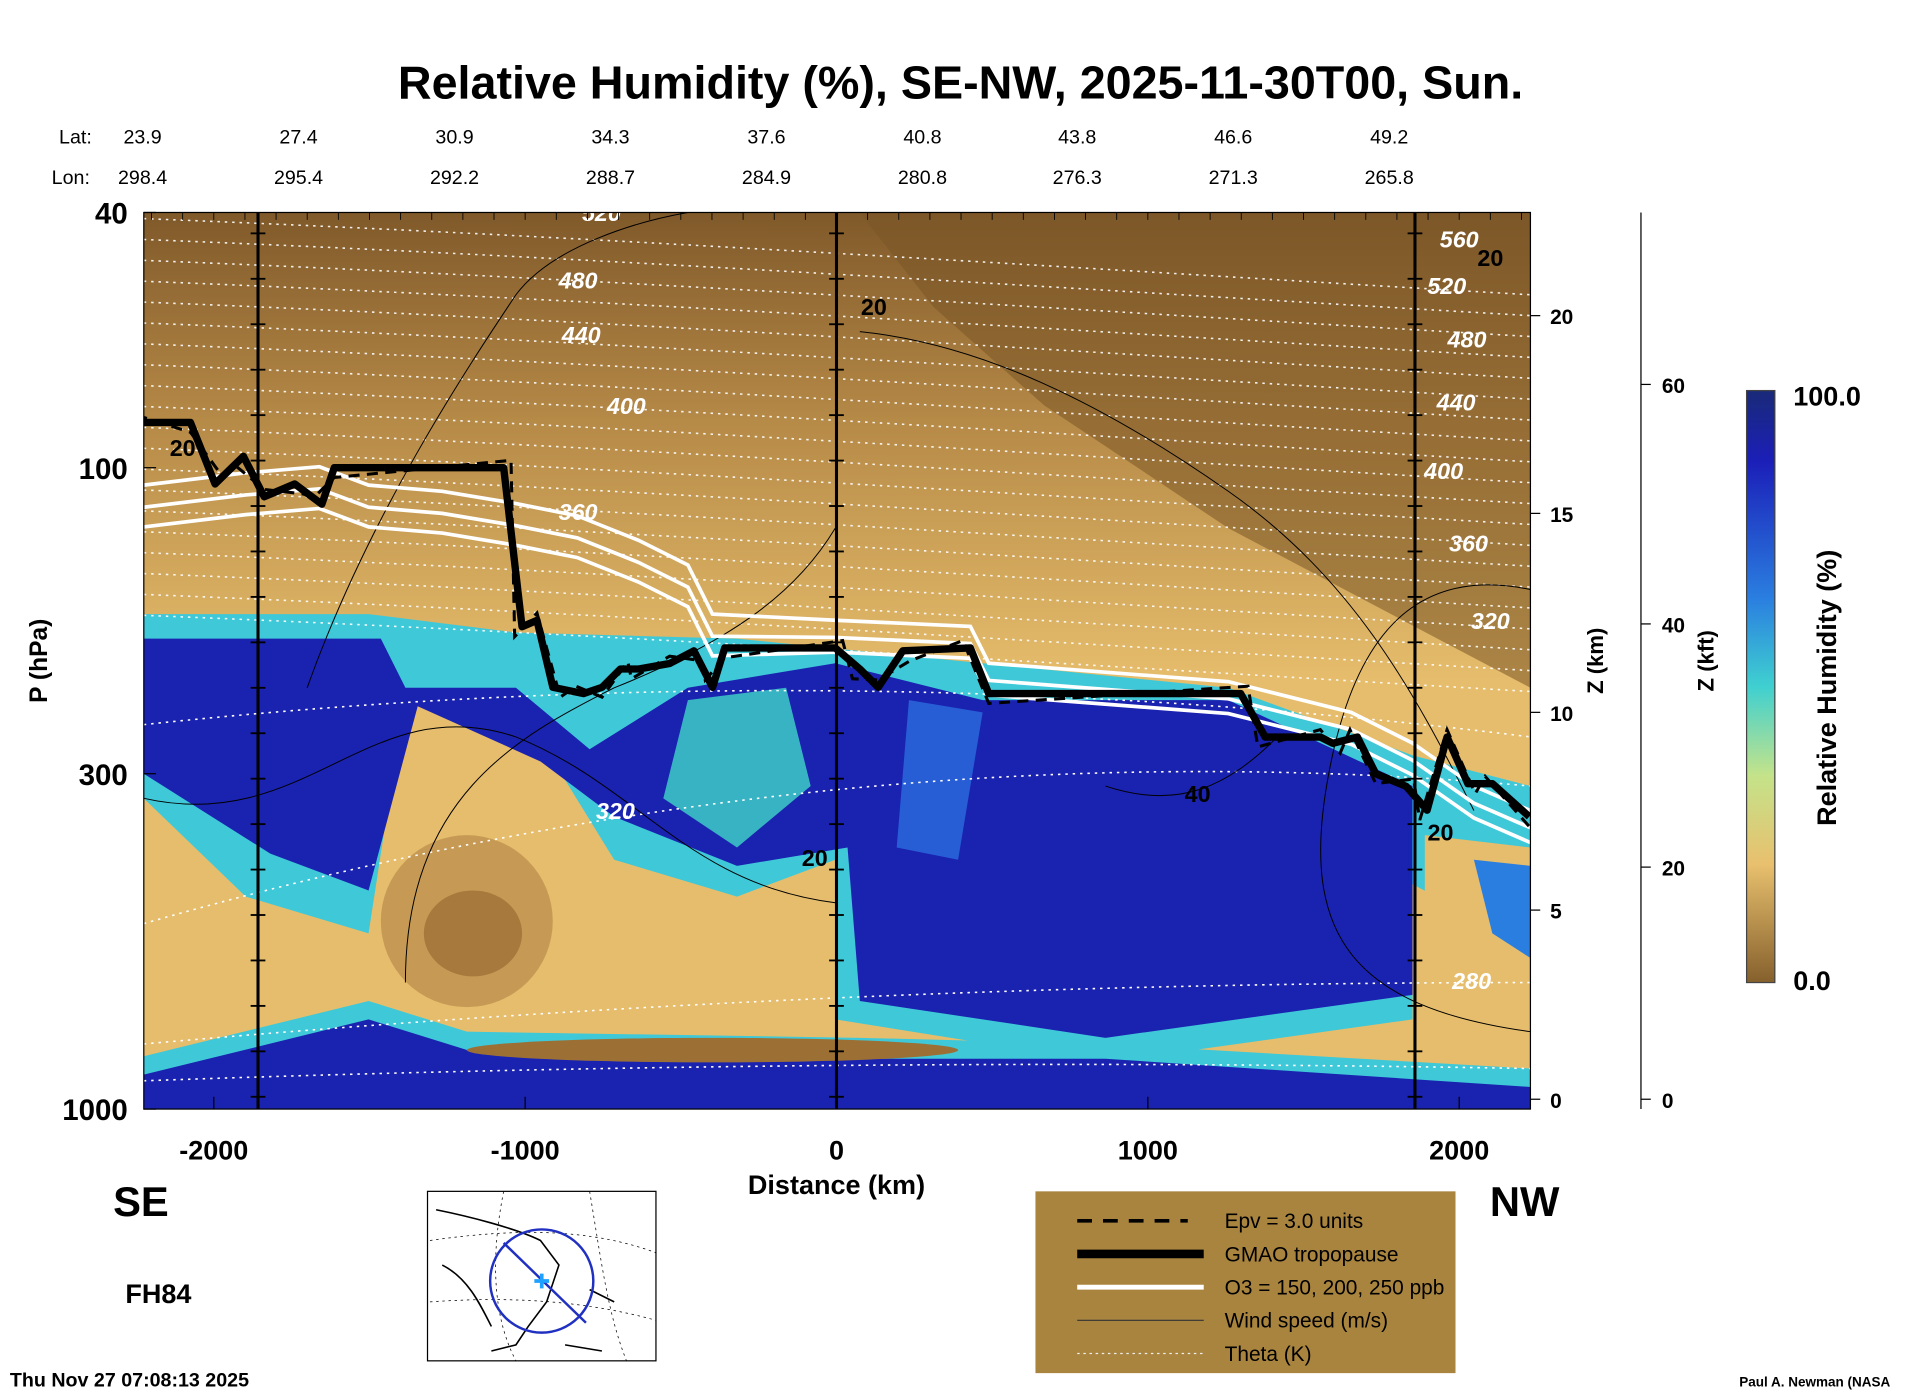  I want to click on lat-value: 43.8, so click(1077, 138).